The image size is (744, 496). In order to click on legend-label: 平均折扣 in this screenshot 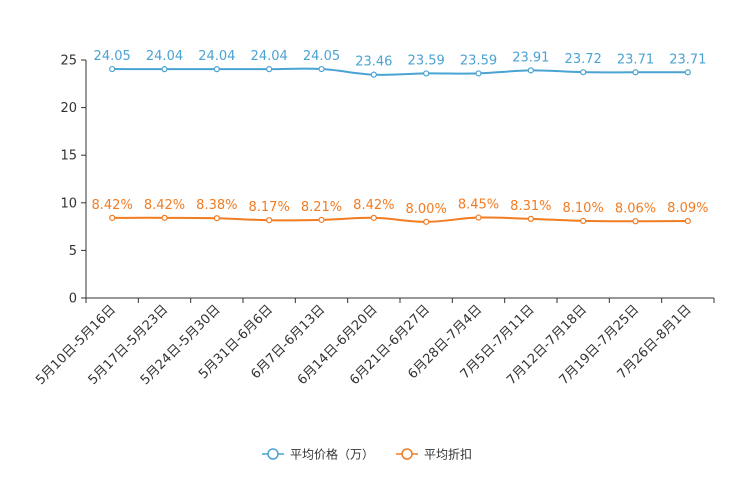, I will do `click(448, 454)`.